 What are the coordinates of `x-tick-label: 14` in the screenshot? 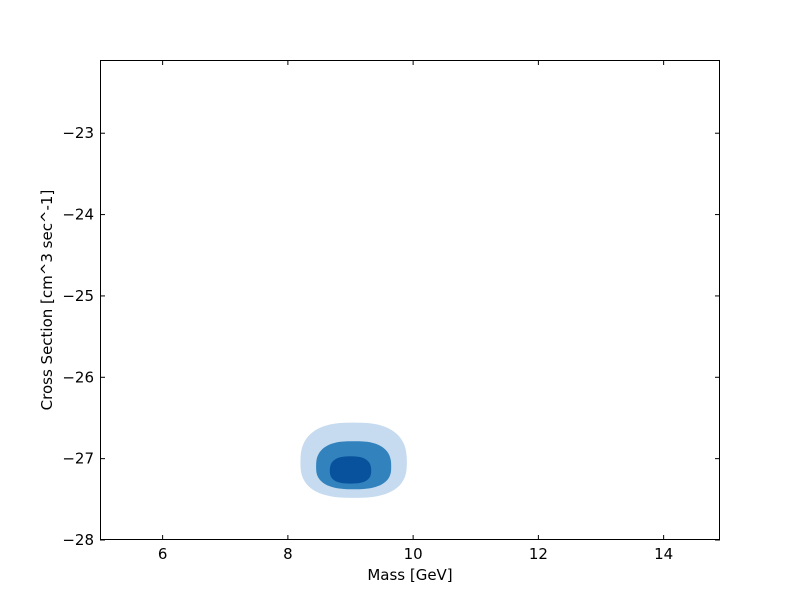 It's located at (663, 554).